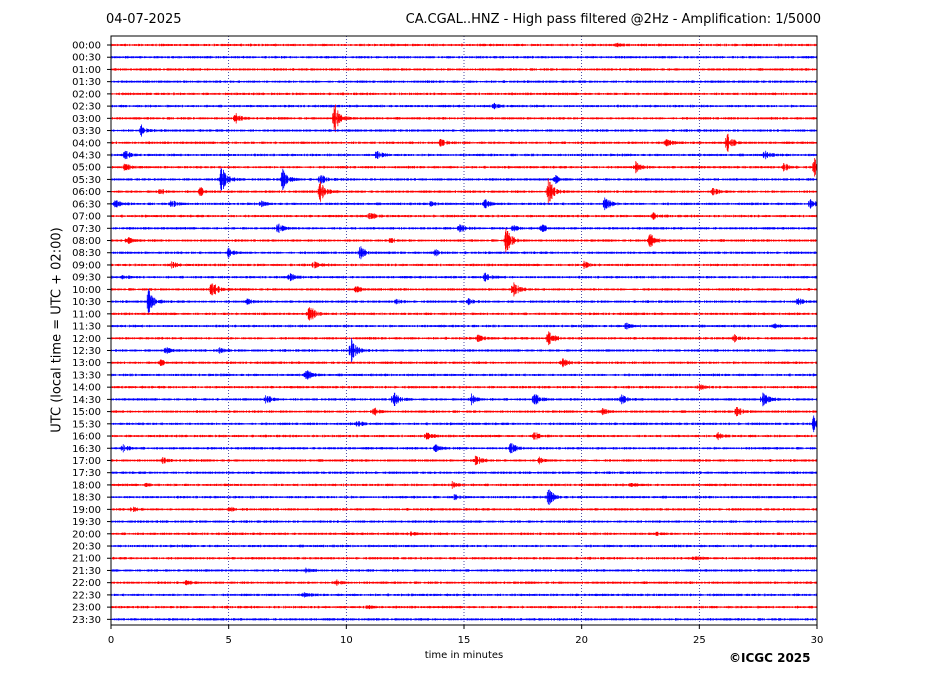  Describe the element at coordinates (581, 640) in the screenshot. I see `x-tick-label: 20` at that location.